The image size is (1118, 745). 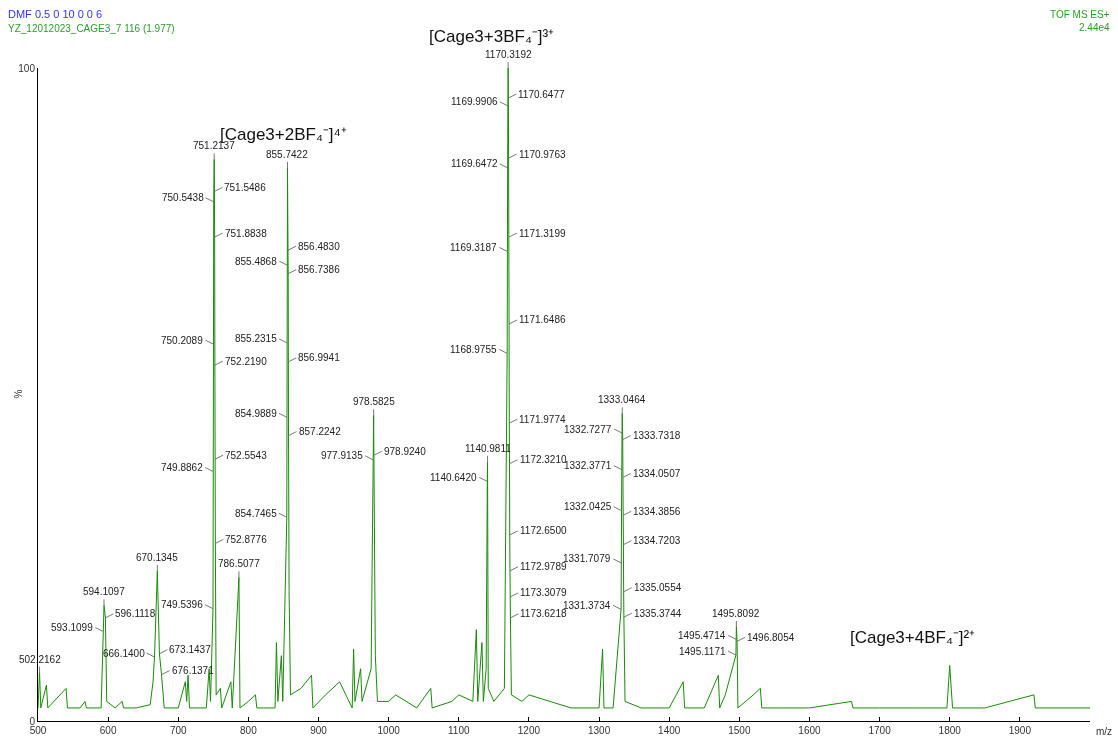 What do you see at coordinates (588, 429) in the screenshot?
I see `annotation: 1332.7277` at bounding box center [588, 429].